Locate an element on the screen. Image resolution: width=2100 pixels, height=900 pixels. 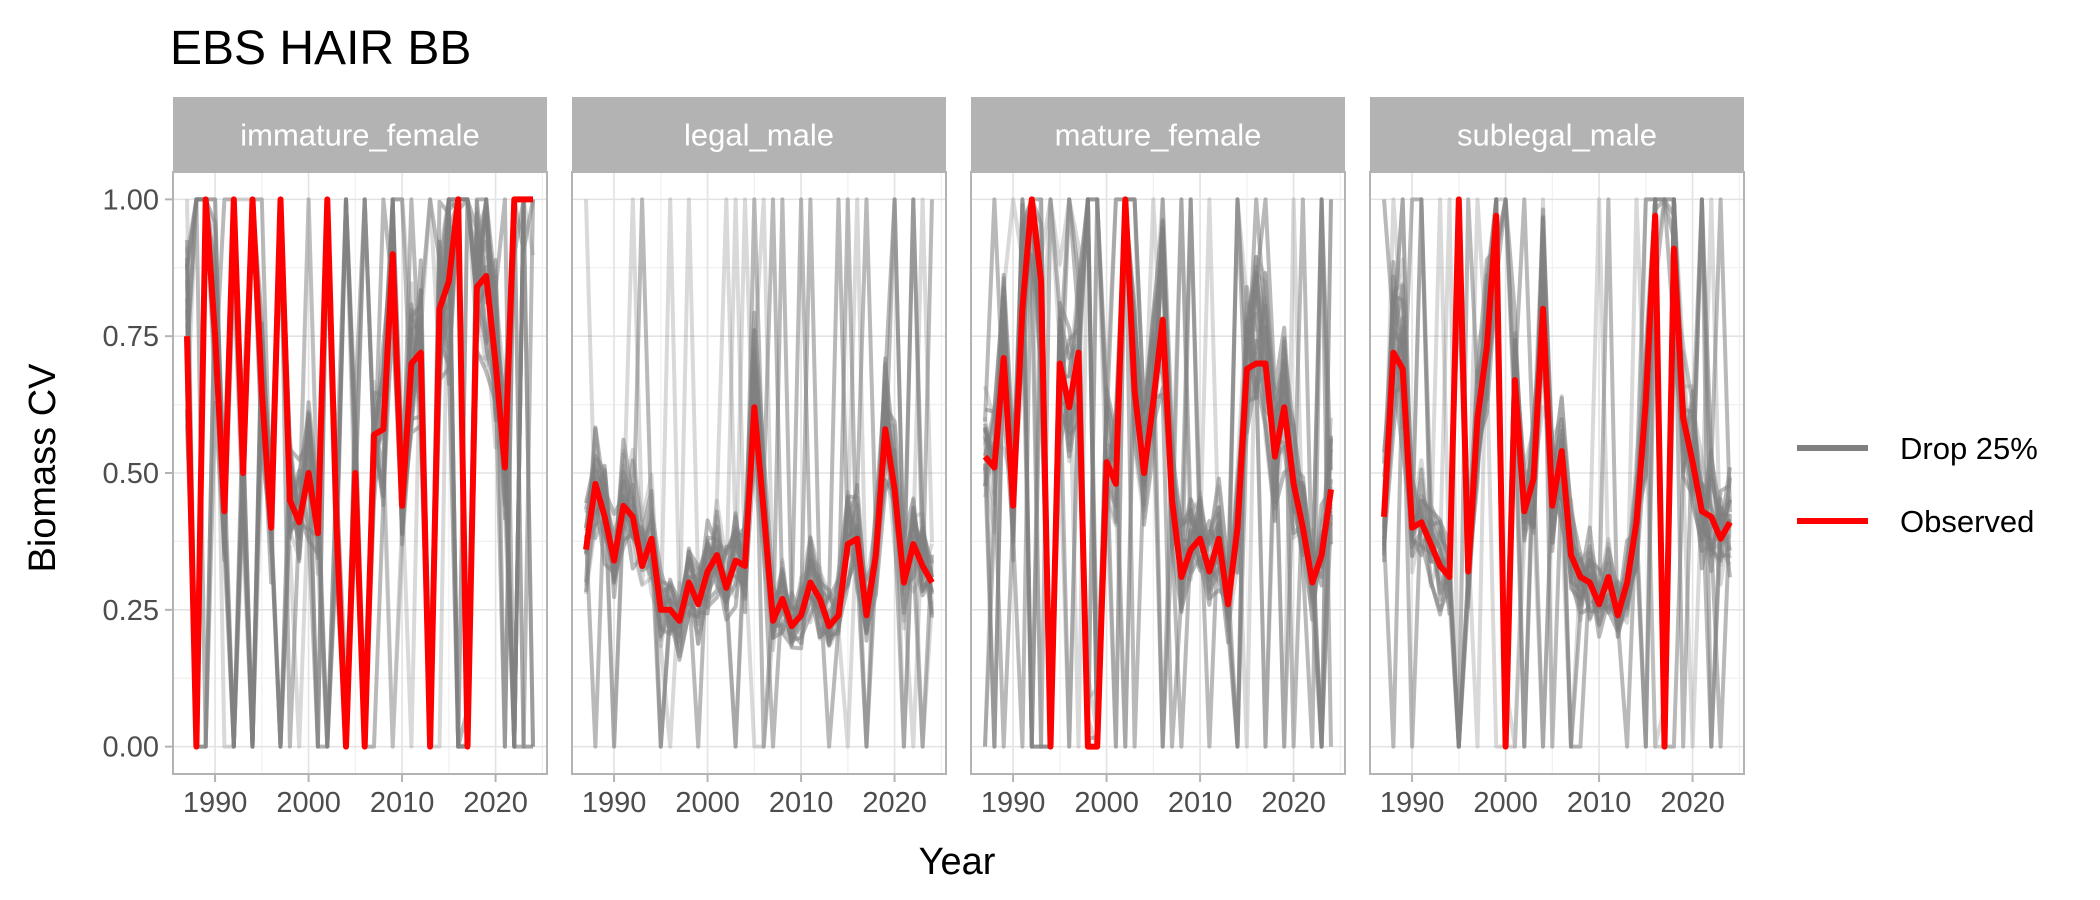
facet-strip-label: immature_female is located at coordinates (359, 135).